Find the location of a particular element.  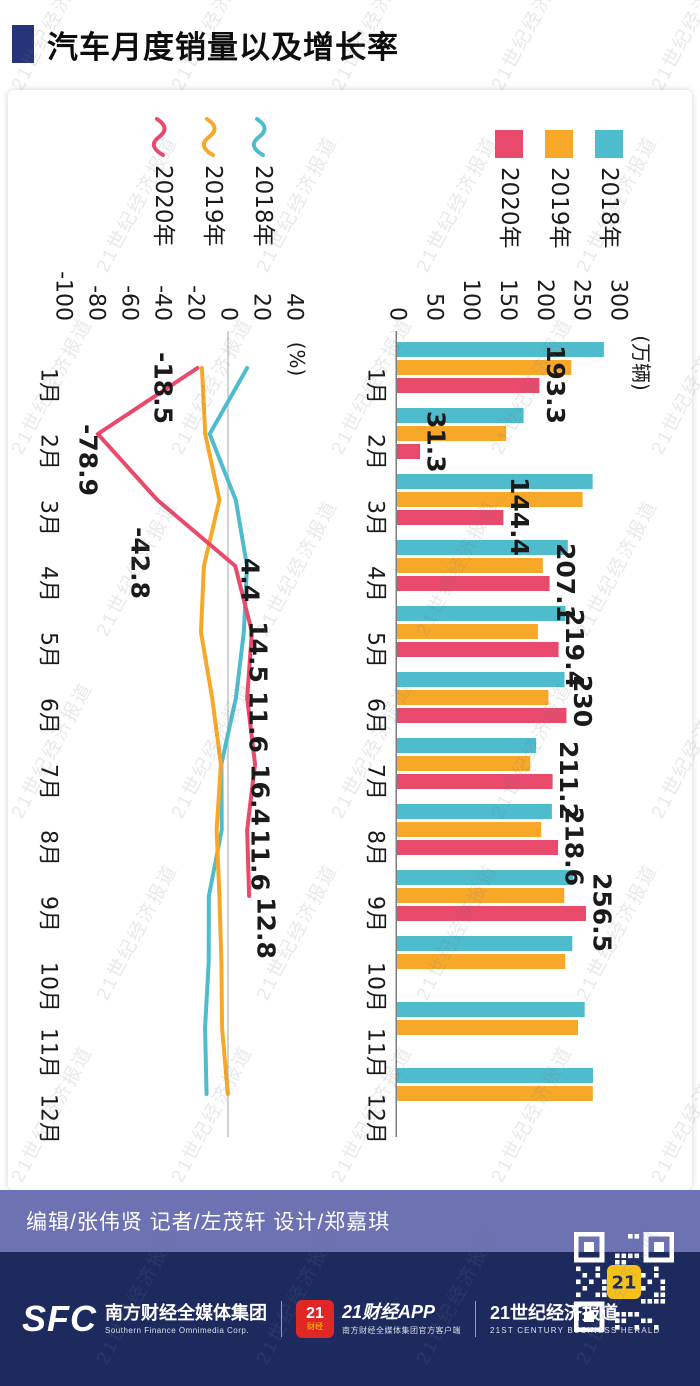

bar-axis-tick: 300 is located at coordinates (618, 300).